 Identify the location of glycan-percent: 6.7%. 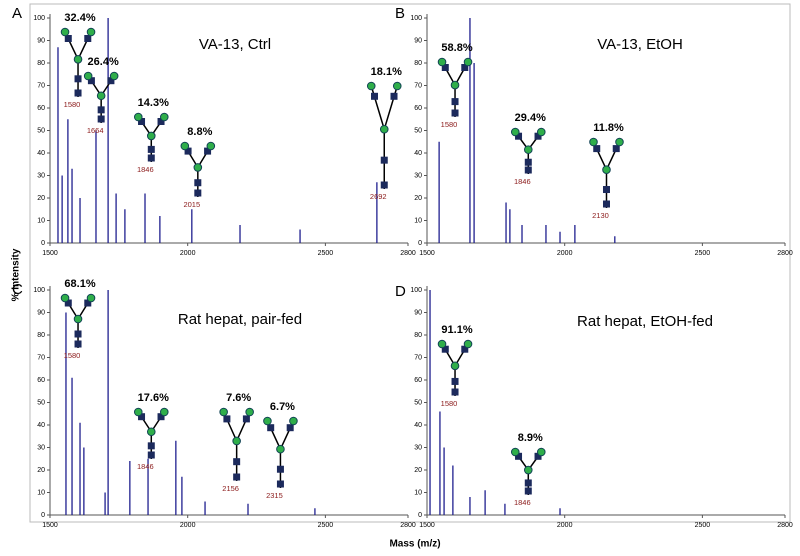
(282, 407).